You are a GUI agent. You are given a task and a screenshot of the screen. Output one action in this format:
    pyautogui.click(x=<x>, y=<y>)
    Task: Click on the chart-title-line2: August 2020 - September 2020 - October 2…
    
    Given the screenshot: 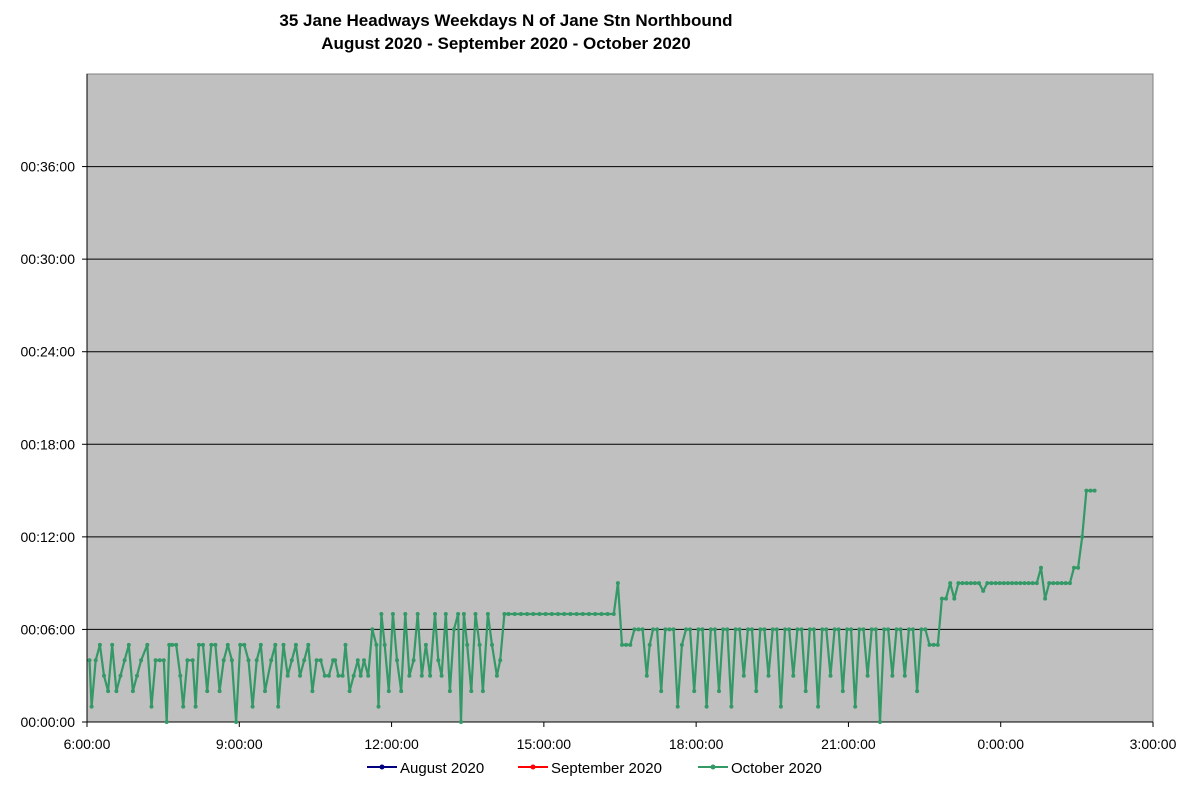 What is the action you would take?
    pyautogui.click(x=505, y=43)
    